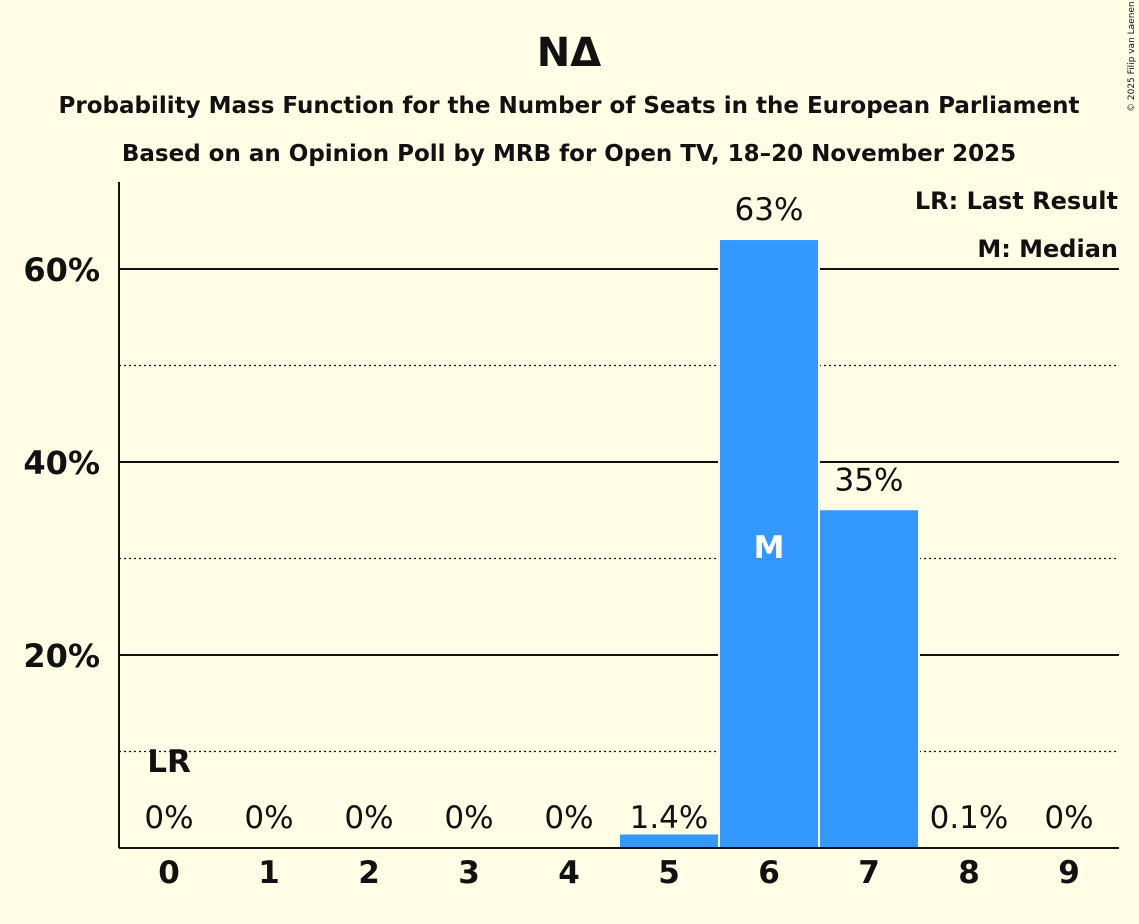 The height and width of the screenshot is (924, 1139). What do you see at coordinates (1016, 201) in the screenshot?
I see `legend-last-result: LR: Last Result` at bounding box center [1016, 201].